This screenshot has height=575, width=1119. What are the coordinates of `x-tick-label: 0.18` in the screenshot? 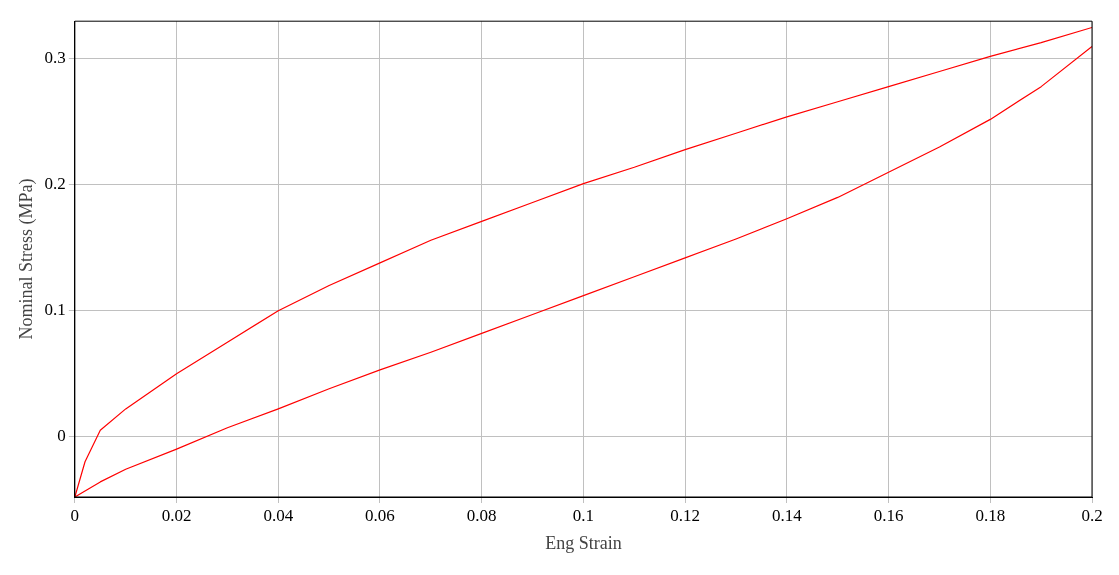 It's located at (990, 515).